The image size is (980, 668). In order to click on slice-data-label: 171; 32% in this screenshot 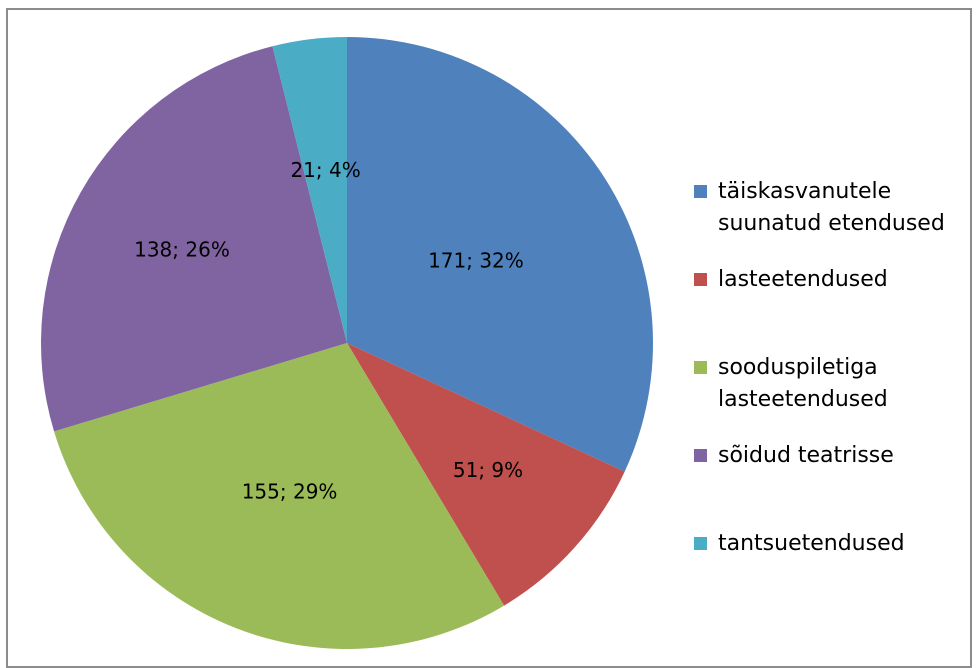, I will do `click(476, 261)`.